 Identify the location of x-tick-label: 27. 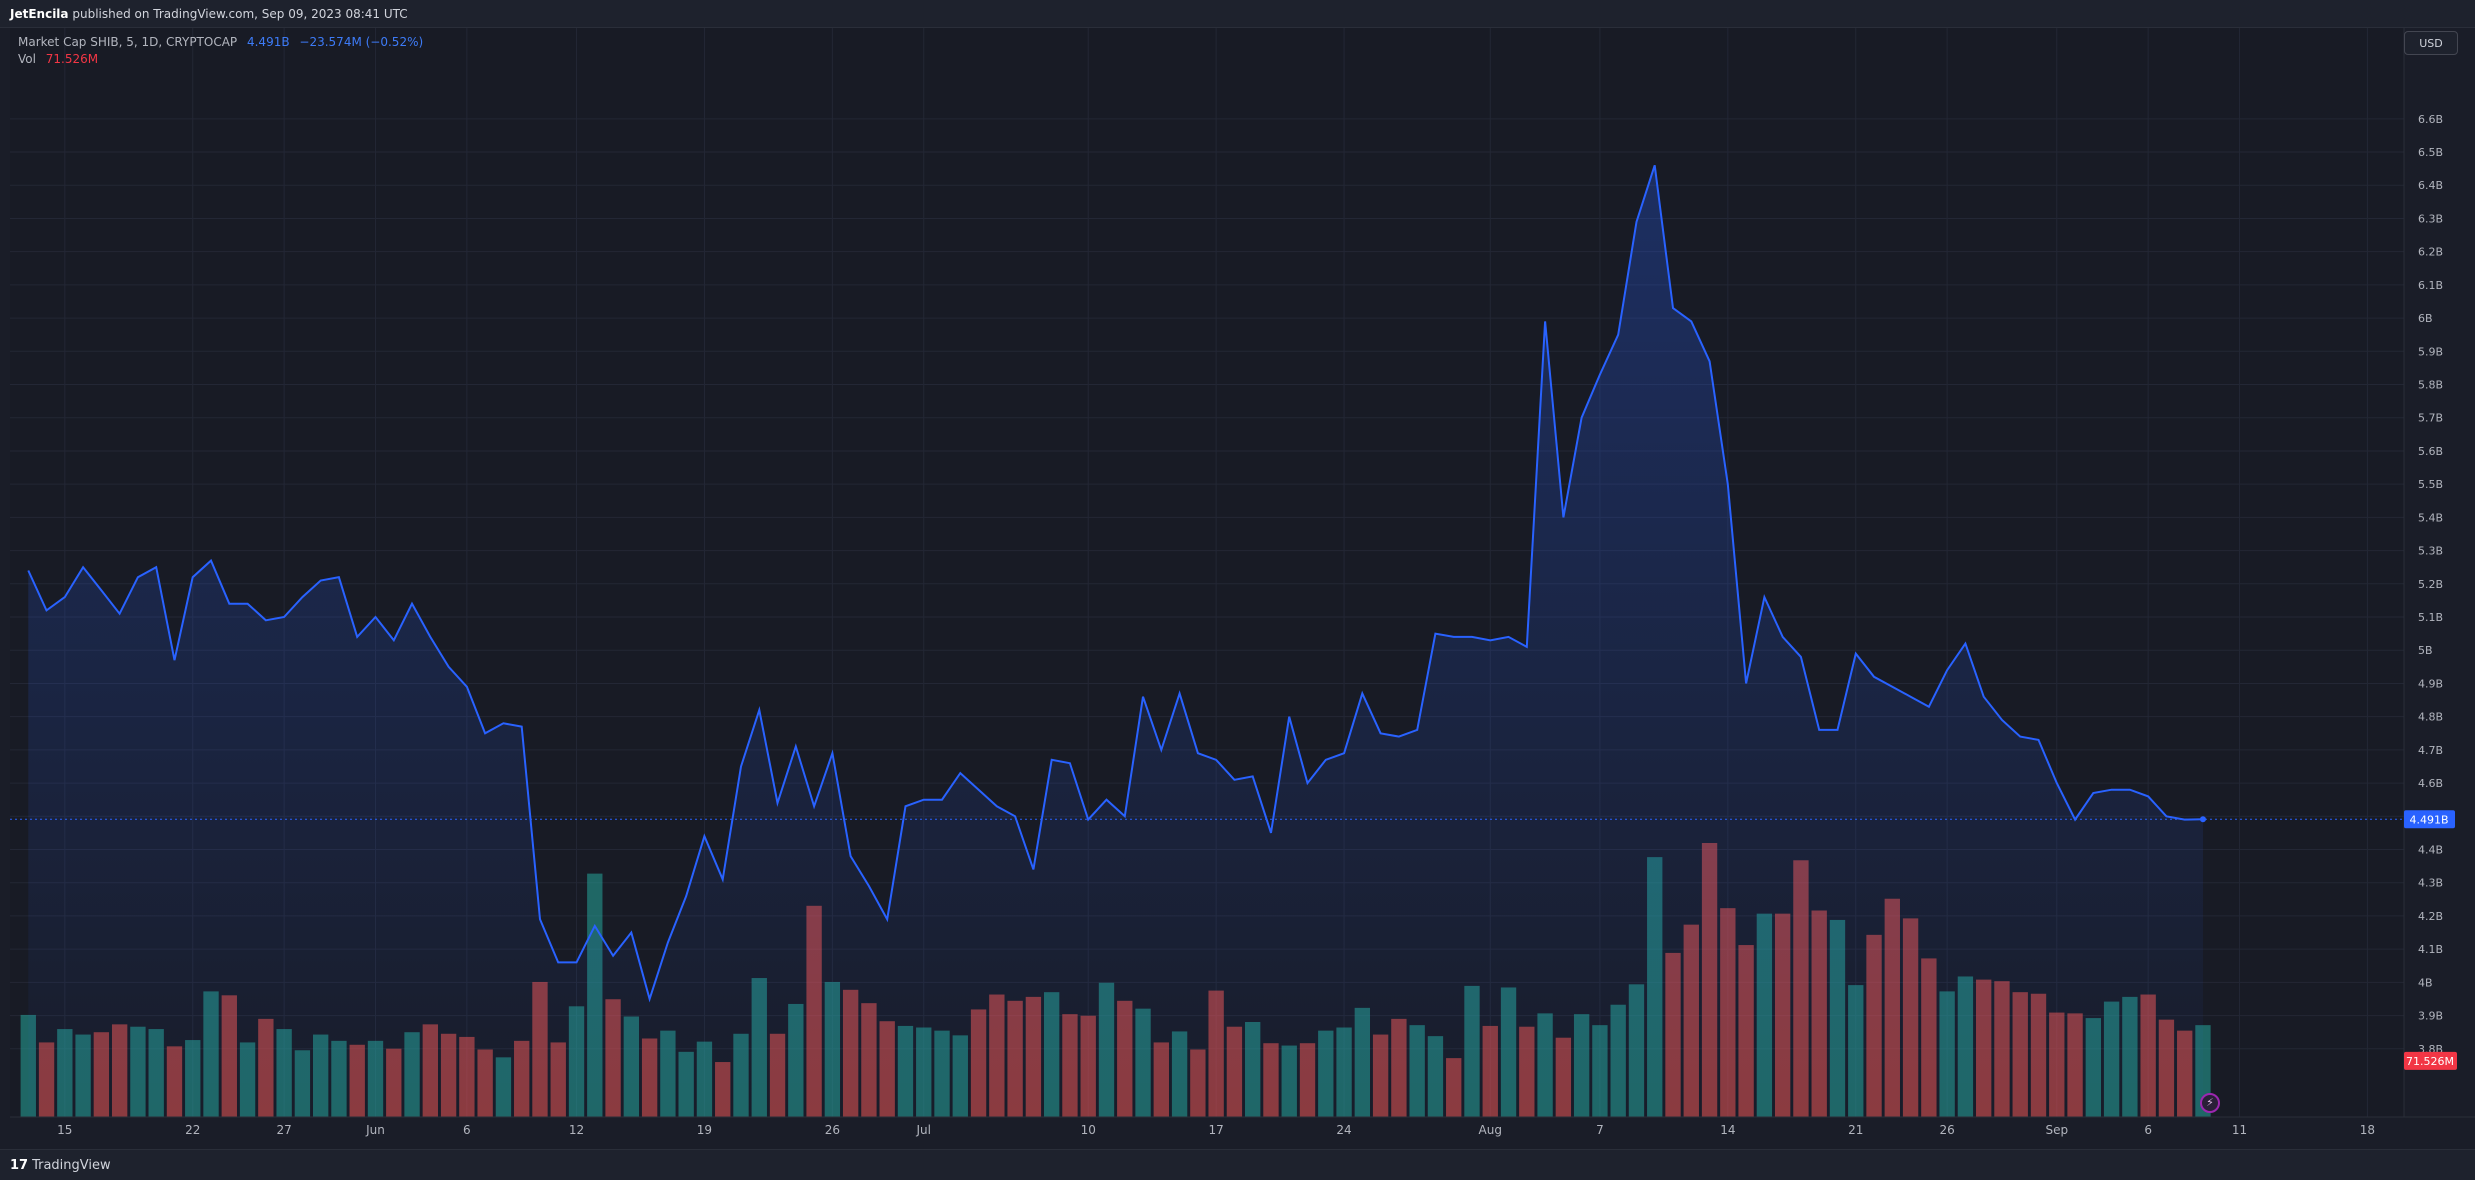
(283, 1130).